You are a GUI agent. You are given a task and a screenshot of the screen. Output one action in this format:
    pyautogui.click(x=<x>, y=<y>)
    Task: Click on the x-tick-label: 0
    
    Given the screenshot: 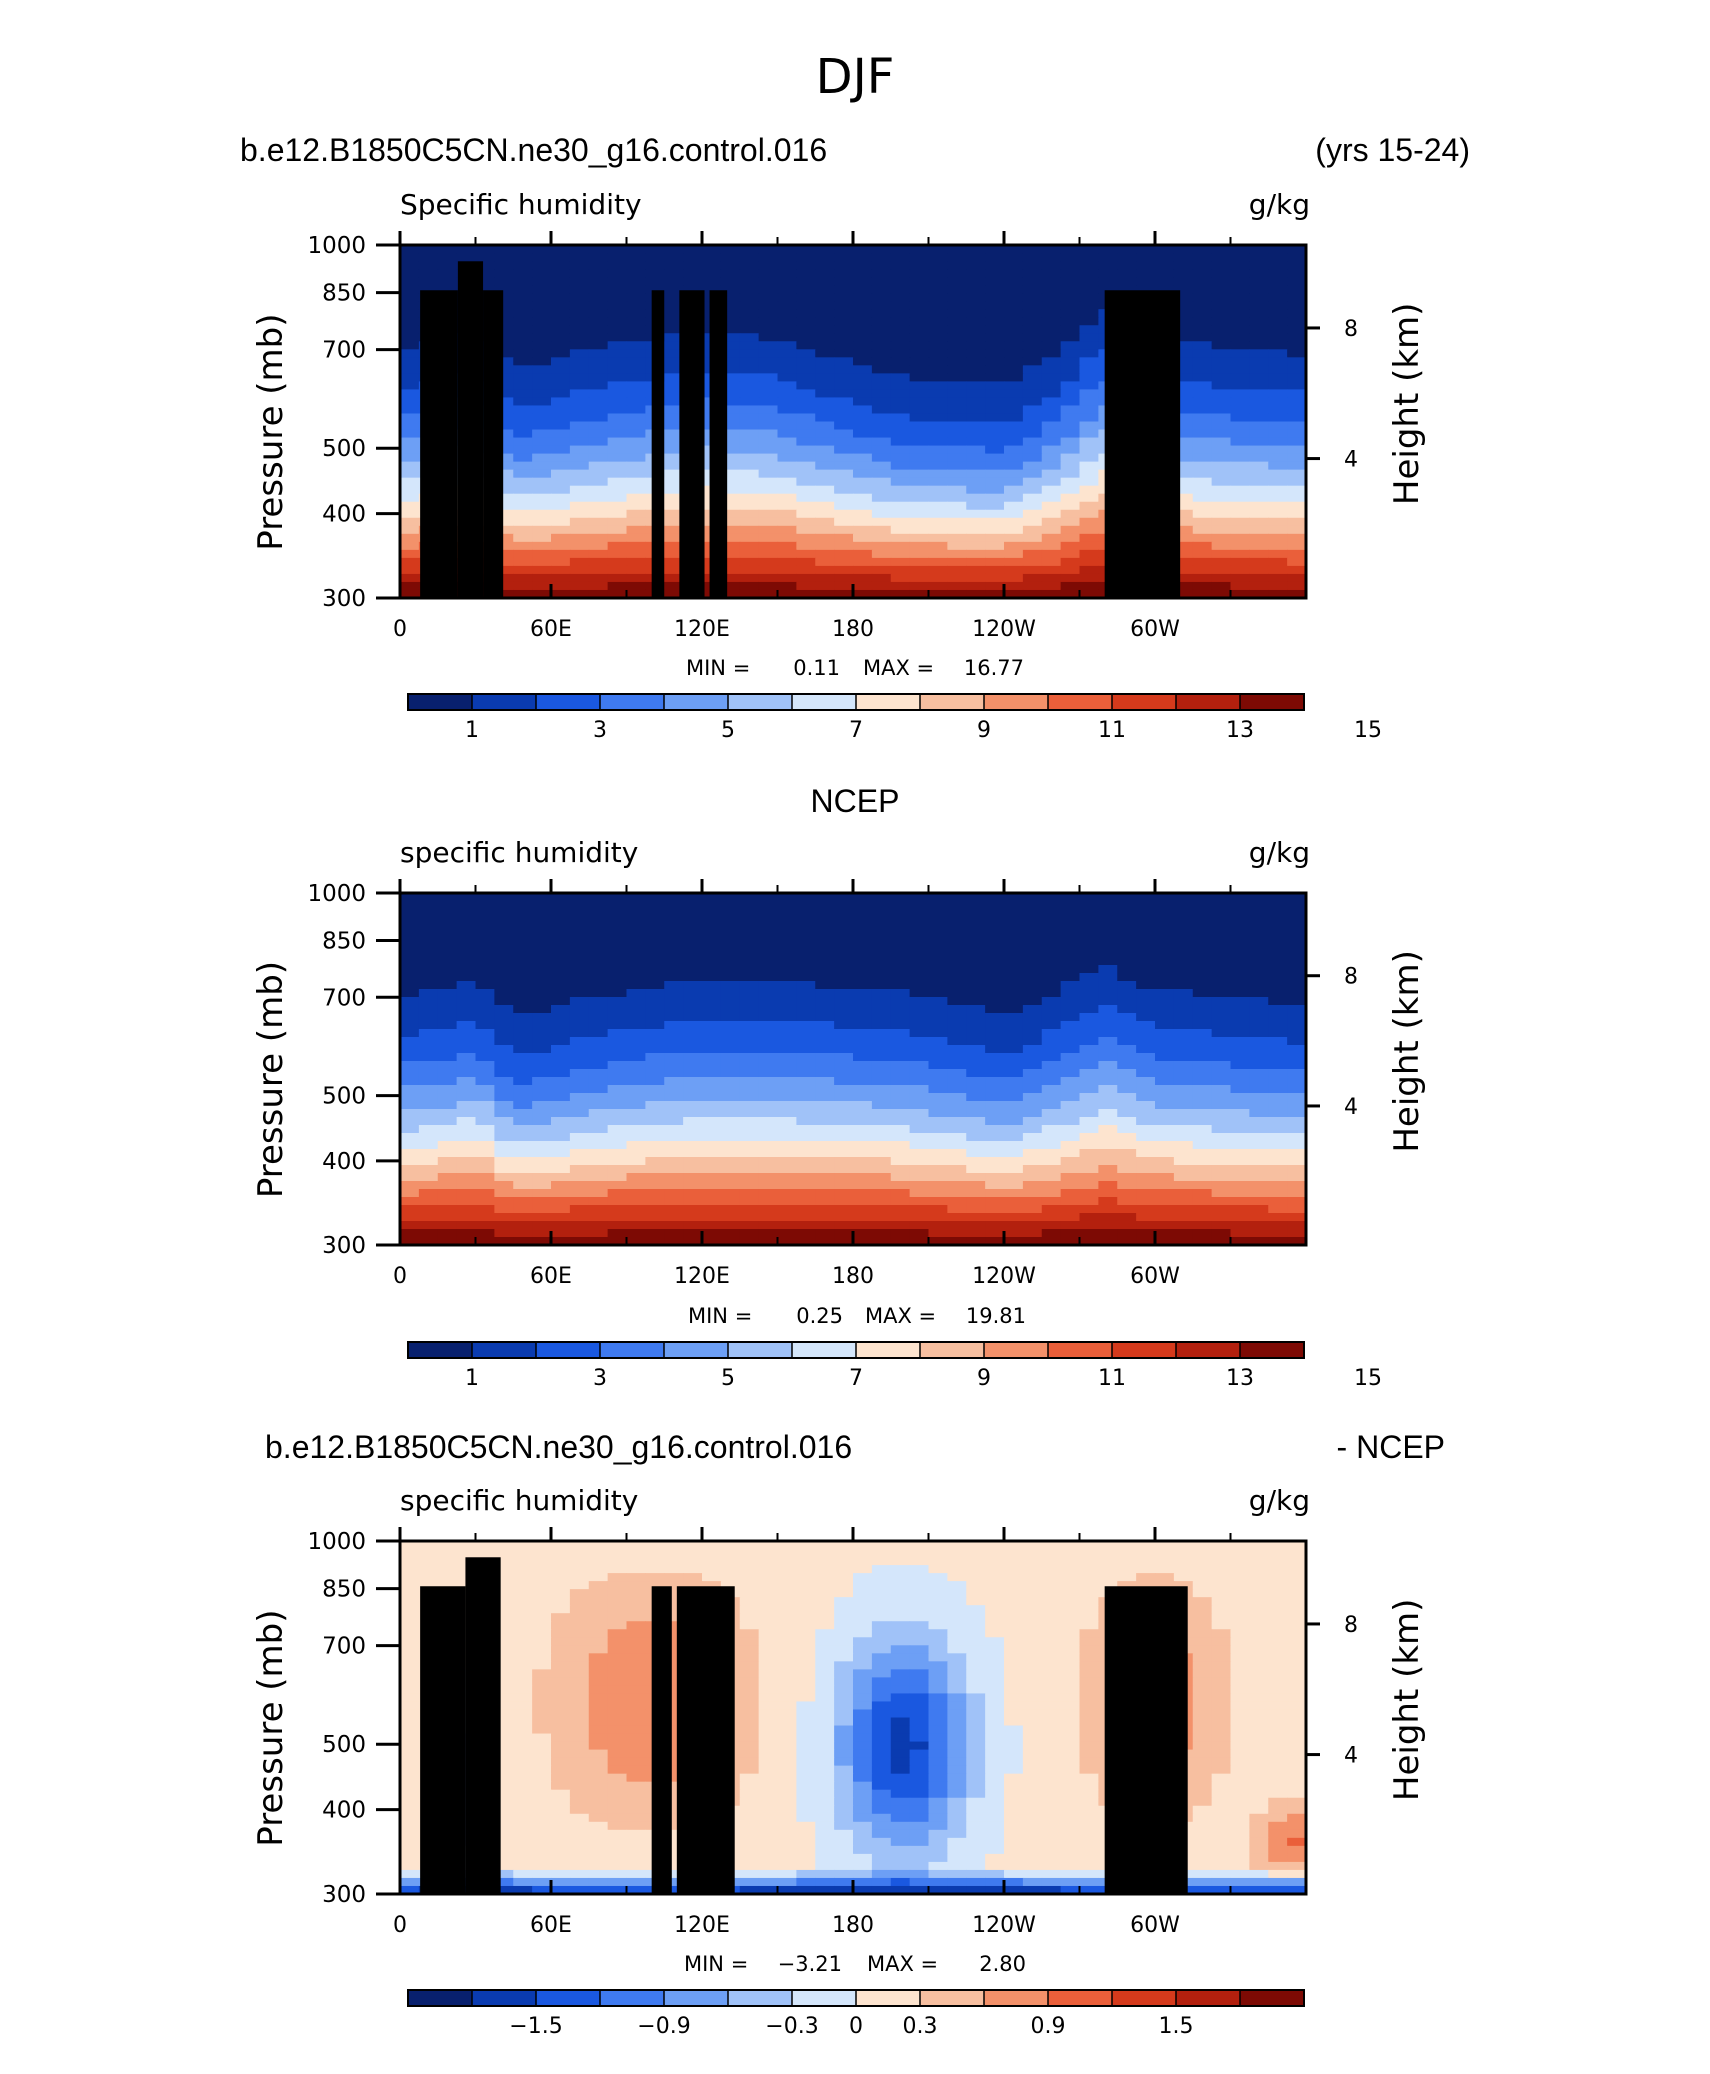 What is the action you would take?
    pyautogui.click(x=400, y=1276)
    